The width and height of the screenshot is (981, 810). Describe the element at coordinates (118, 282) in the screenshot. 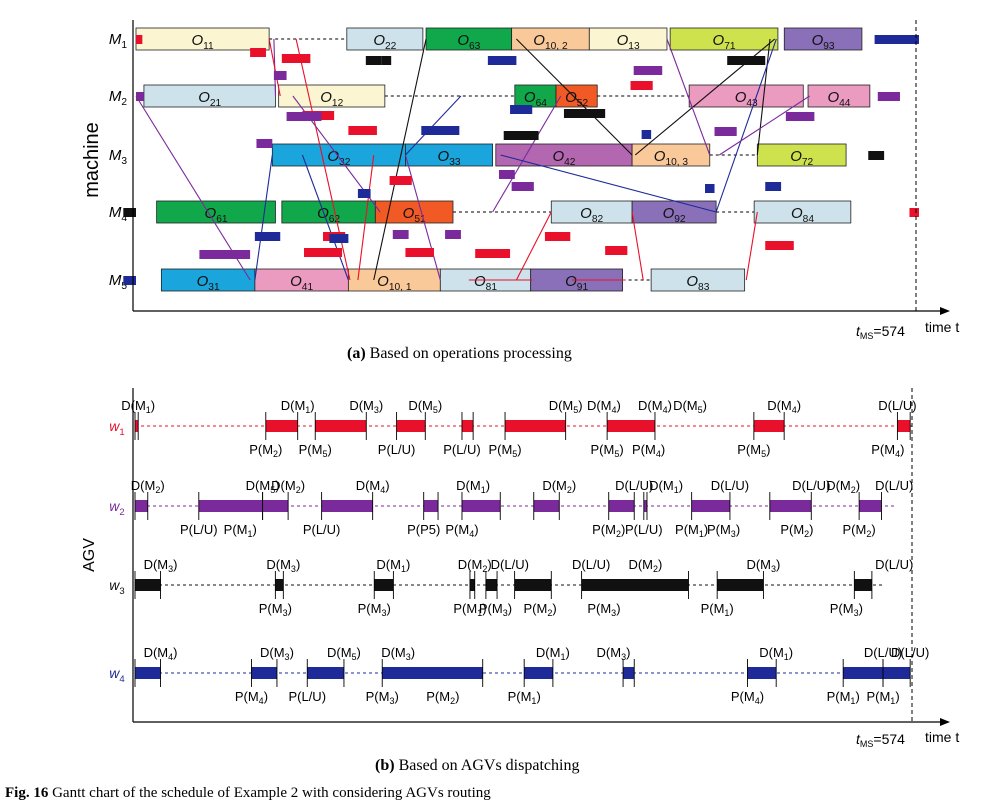

I see `row-label-m5: M5` at that location.